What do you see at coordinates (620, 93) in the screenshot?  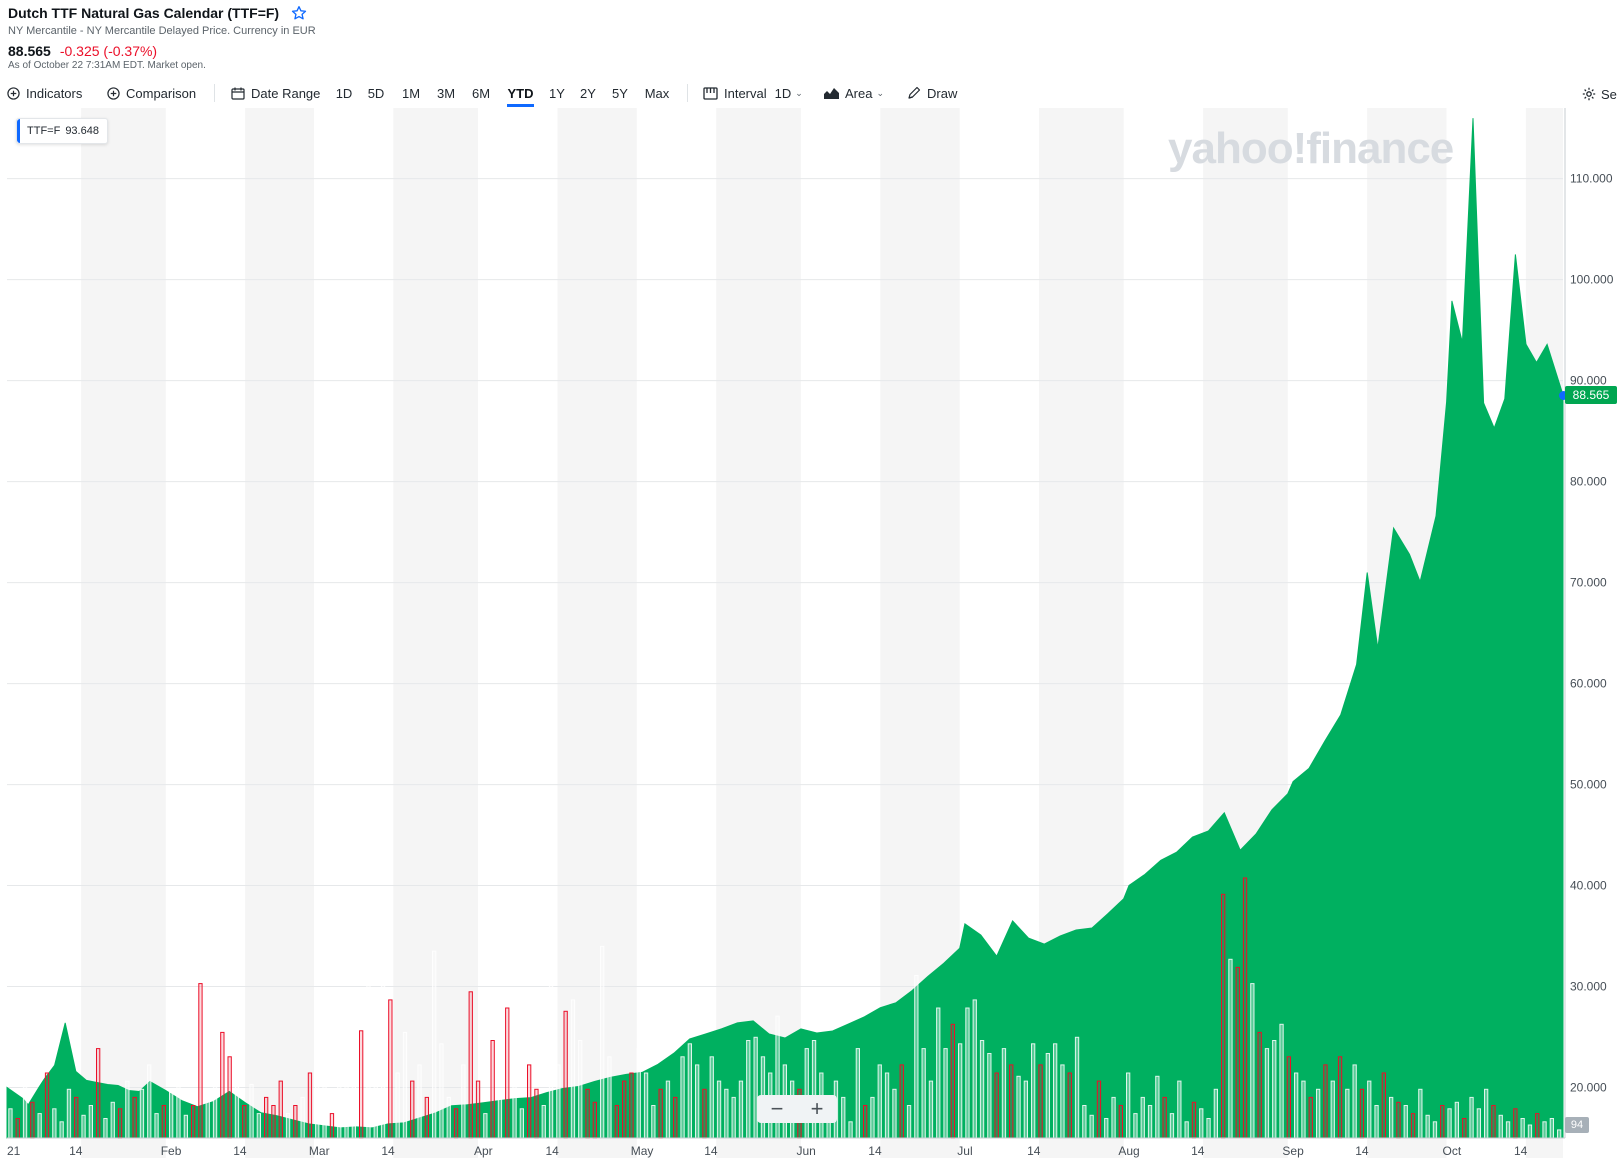 I see `range-5y: 5Y` at bounding box center [620, 93].